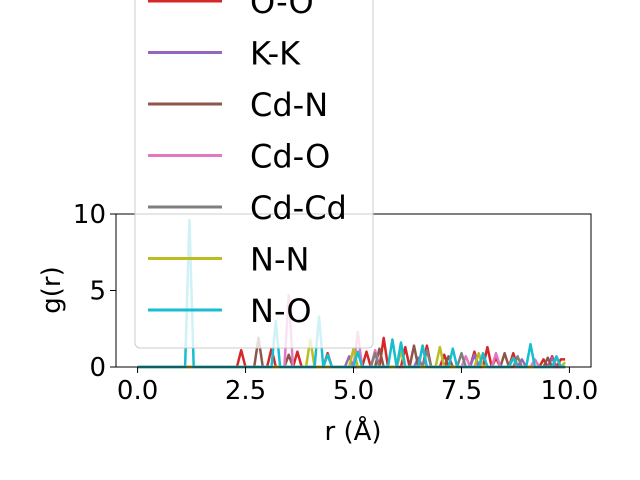  I want to click on y-axis: 0 5 10, so click(94, 291).